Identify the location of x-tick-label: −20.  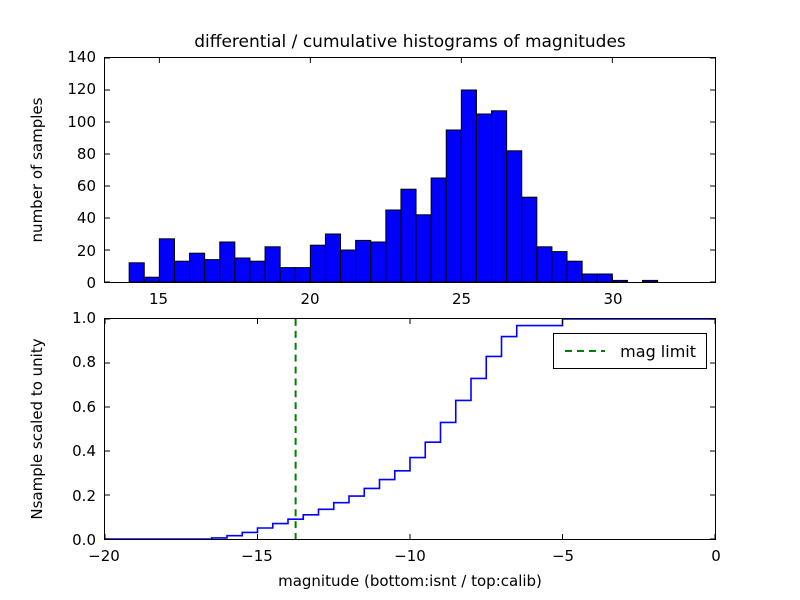
(104, 556).